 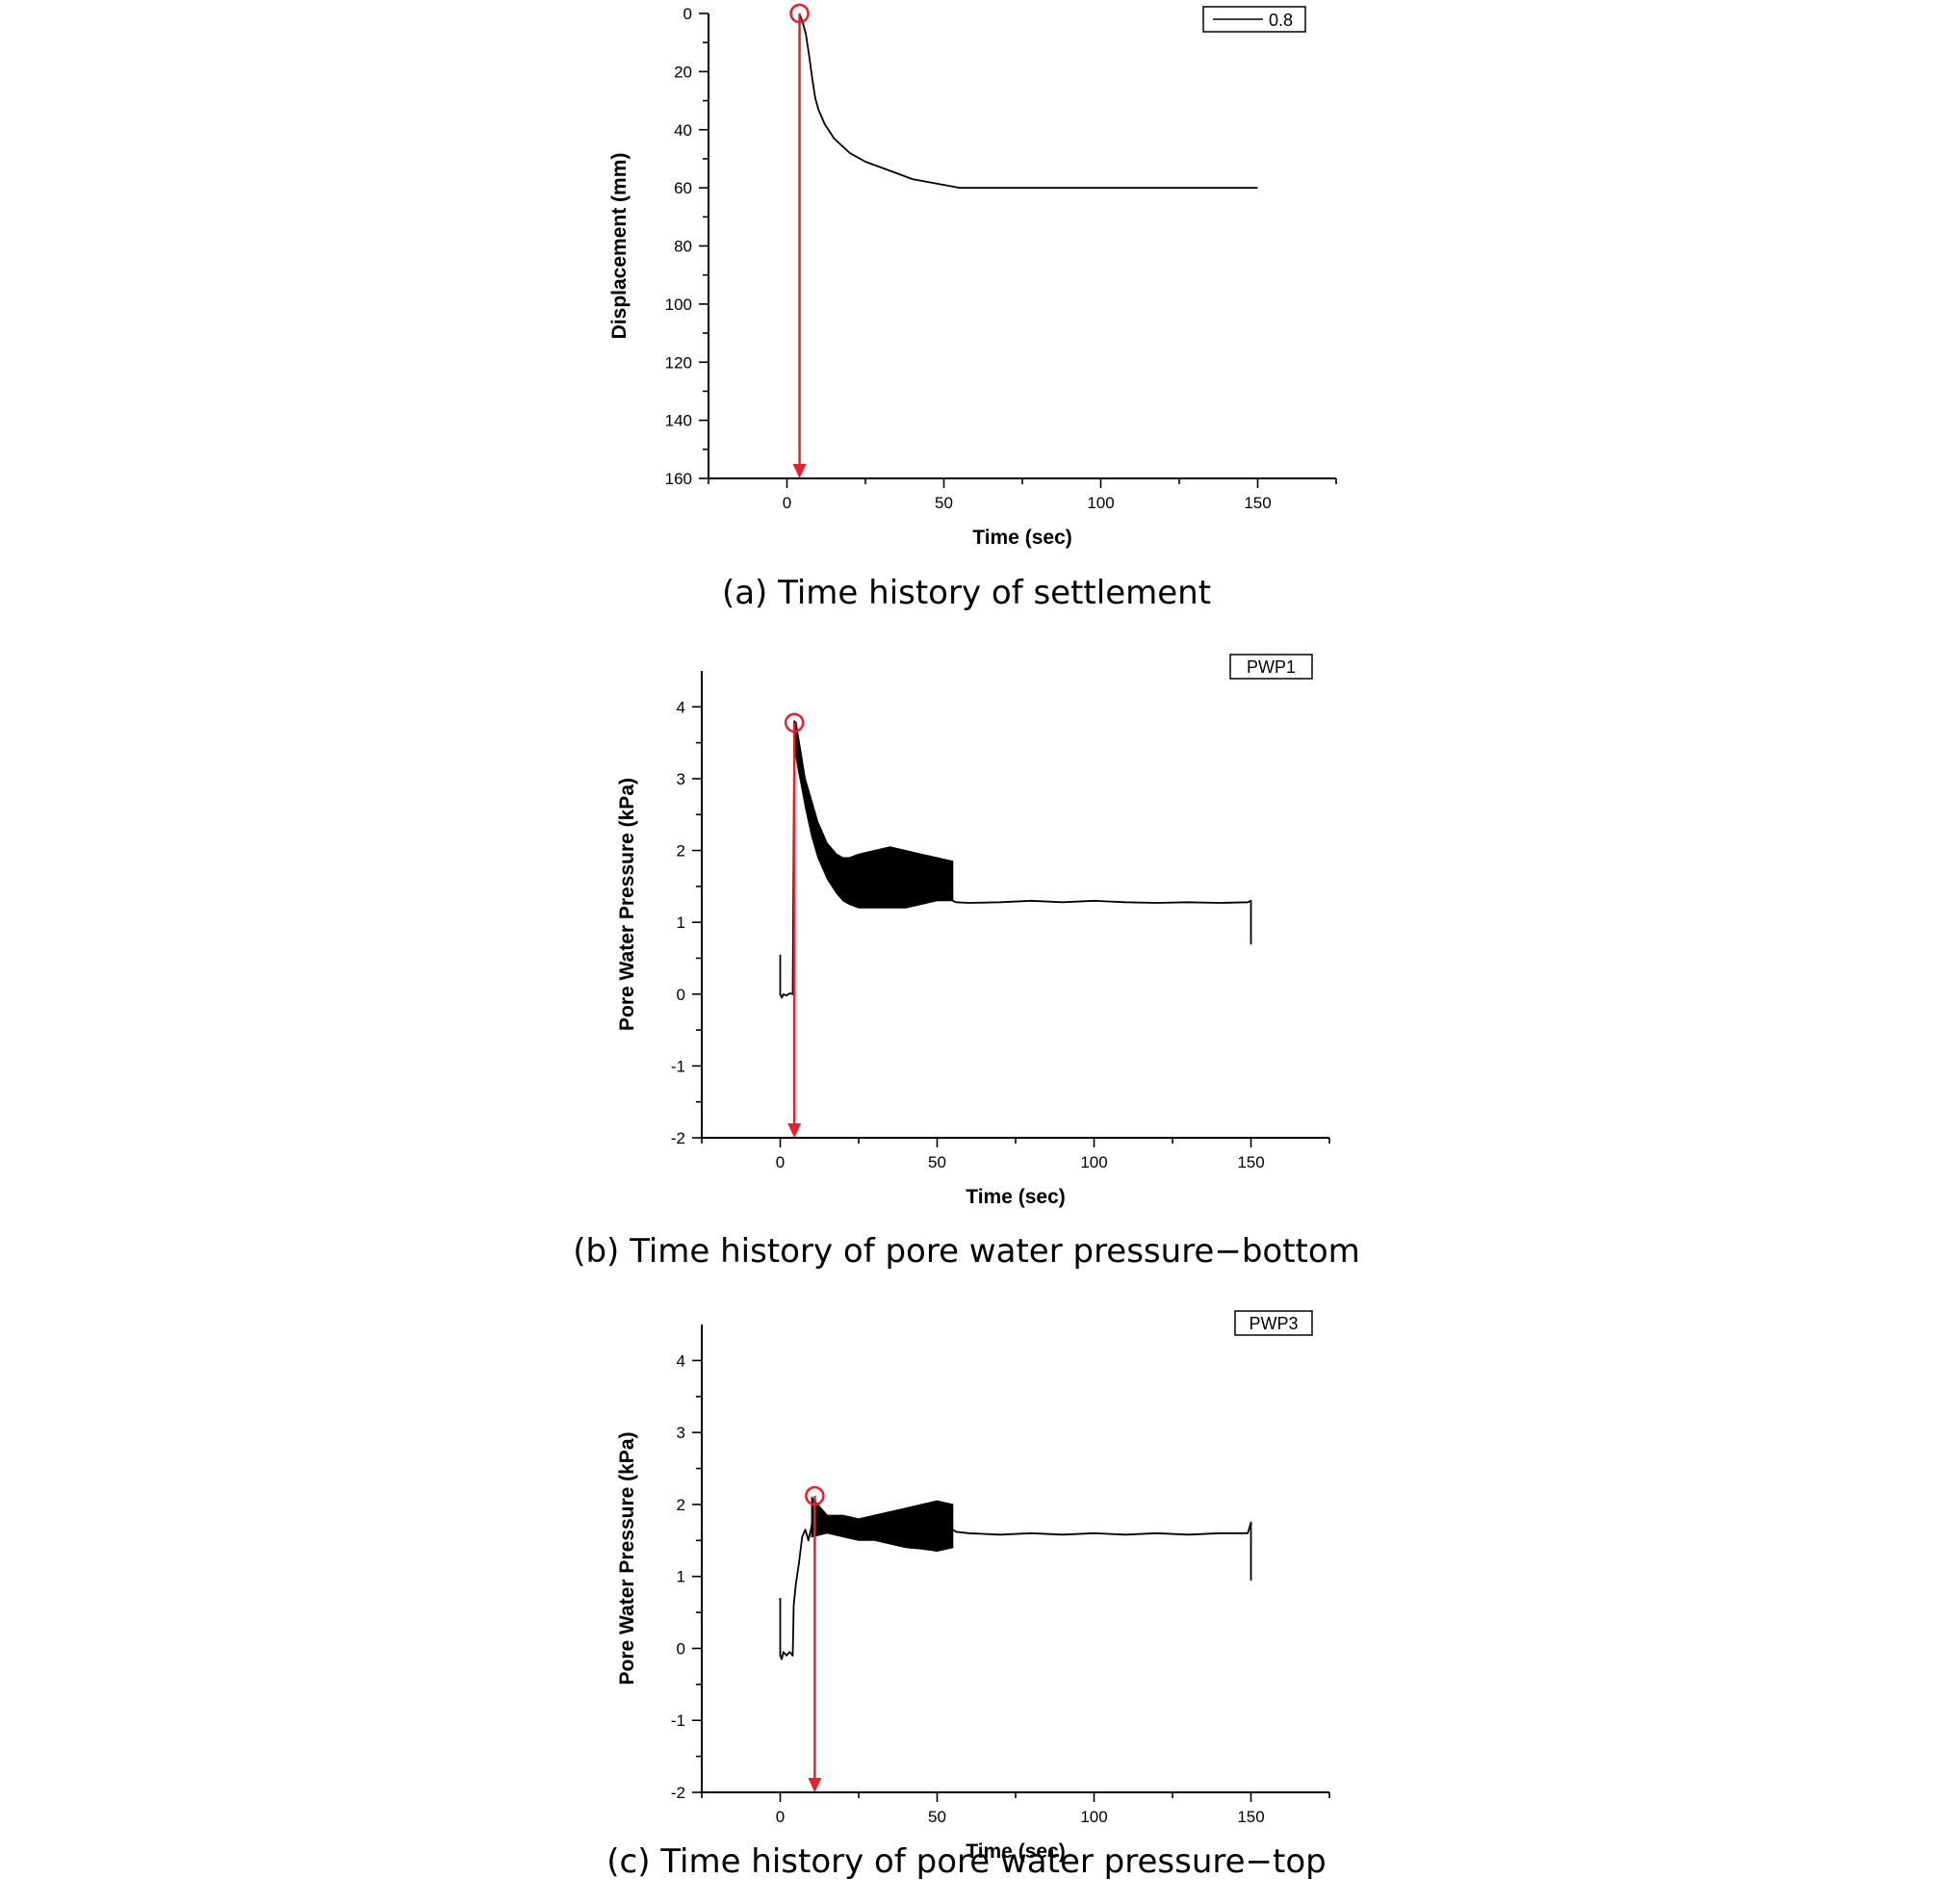 What do you see at coordinates (967, 593) in the screenshot?
I see `caption-a: (a) Time history of settlement` at bounding box center [967, 593].